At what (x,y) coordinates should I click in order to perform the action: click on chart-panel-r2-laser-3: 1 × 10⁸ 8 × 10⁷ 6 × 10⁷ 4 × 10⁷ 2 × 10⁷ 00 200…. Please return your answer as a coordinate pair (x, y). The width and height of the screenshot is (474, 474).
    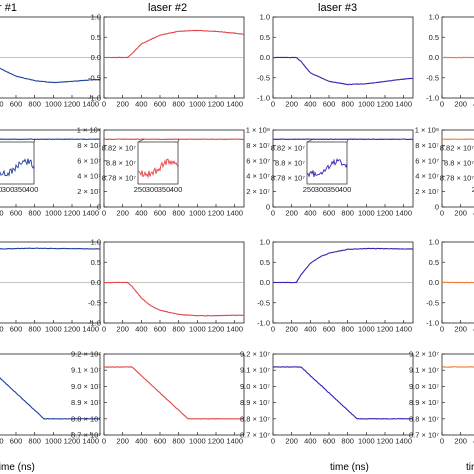
    Looking at the image, I should click on (330, 172).